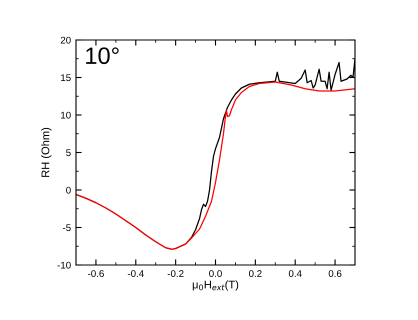  What do you see at coordinates (68, 152) in the screenshot?
I see `y-tick-label: 5` at bounding box center [68, 152].